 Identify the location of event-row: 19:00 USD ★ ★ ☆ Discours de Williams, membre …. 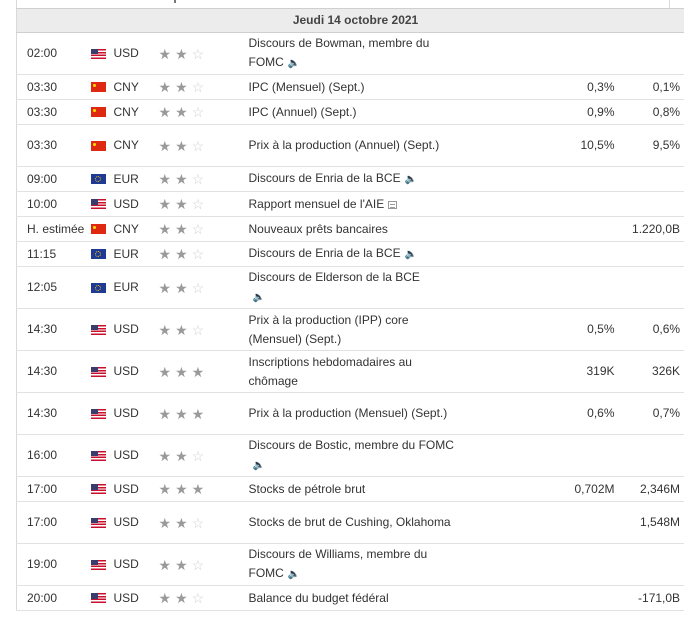
(350, 564).